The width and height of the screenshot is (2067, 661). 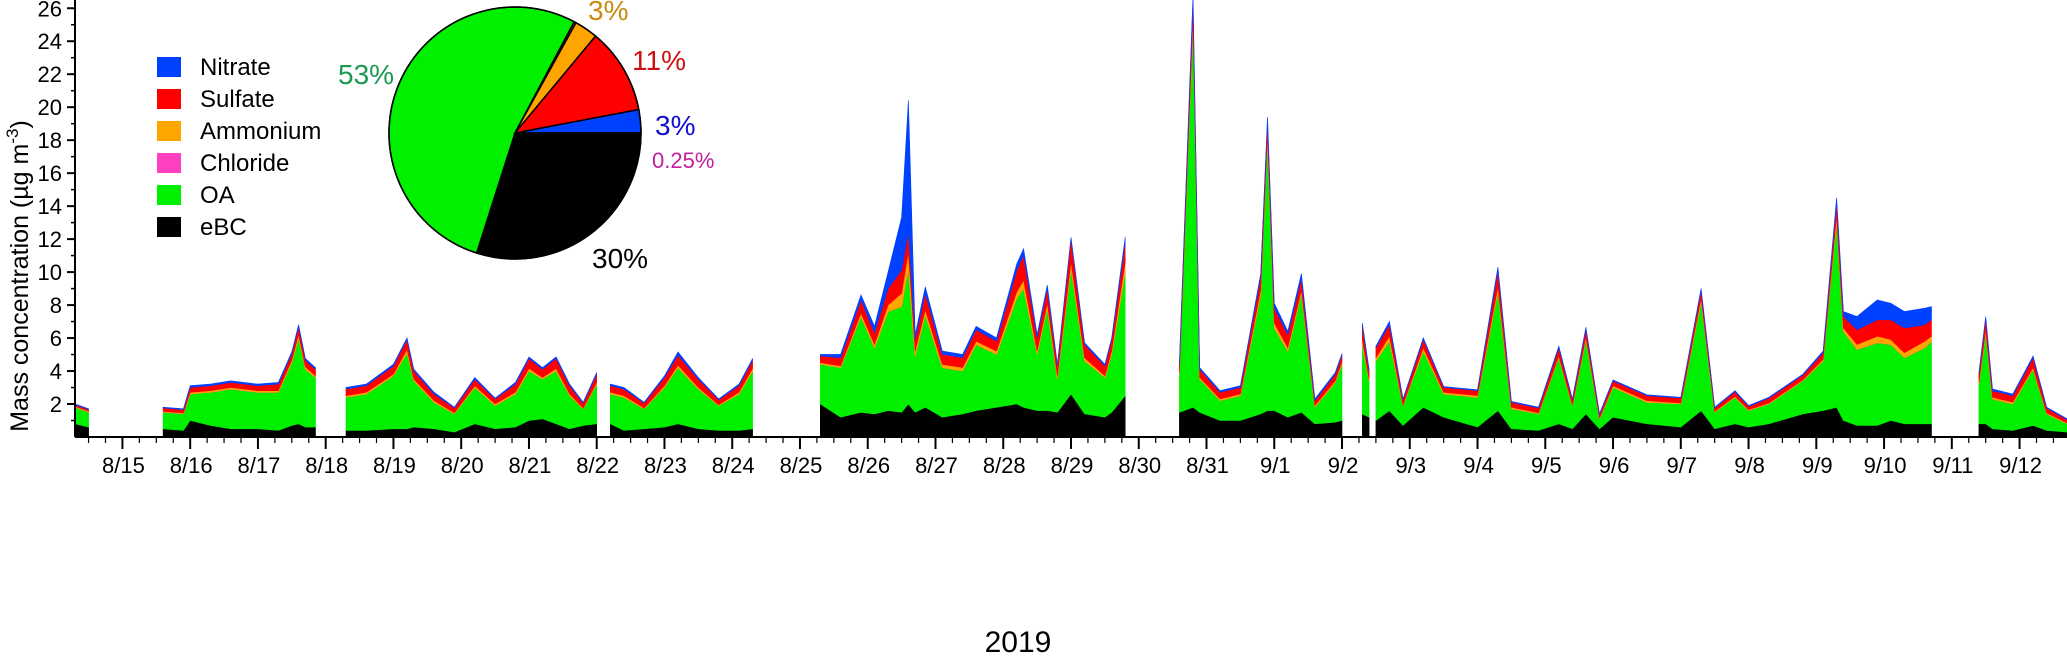 What do you see at coordinates (50, 41) in the screenshot?
I see `y-tick-label: 24` at bounding box center [50, 41].